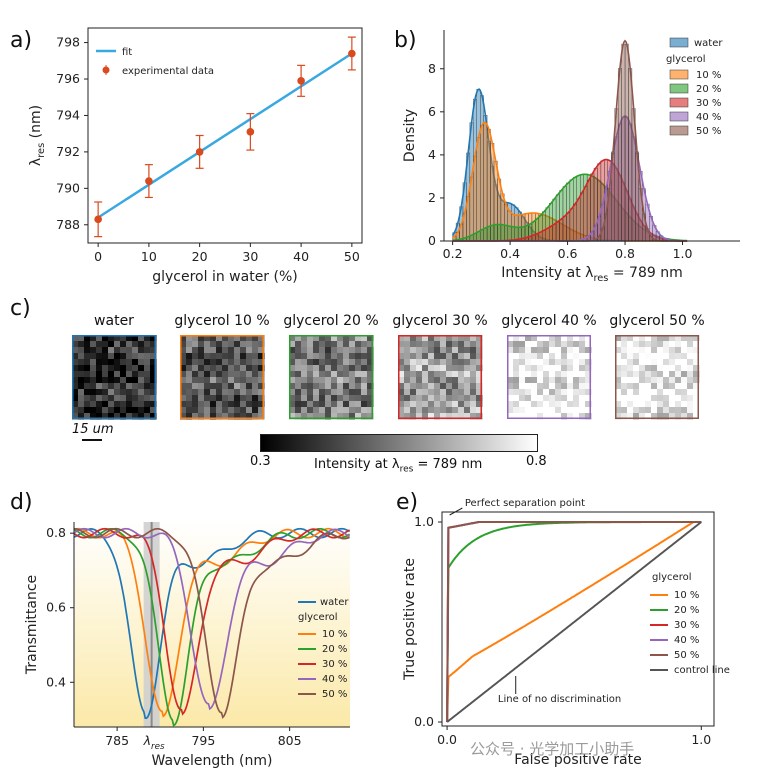  I want to click on legend-swatch, so click(679, 130).